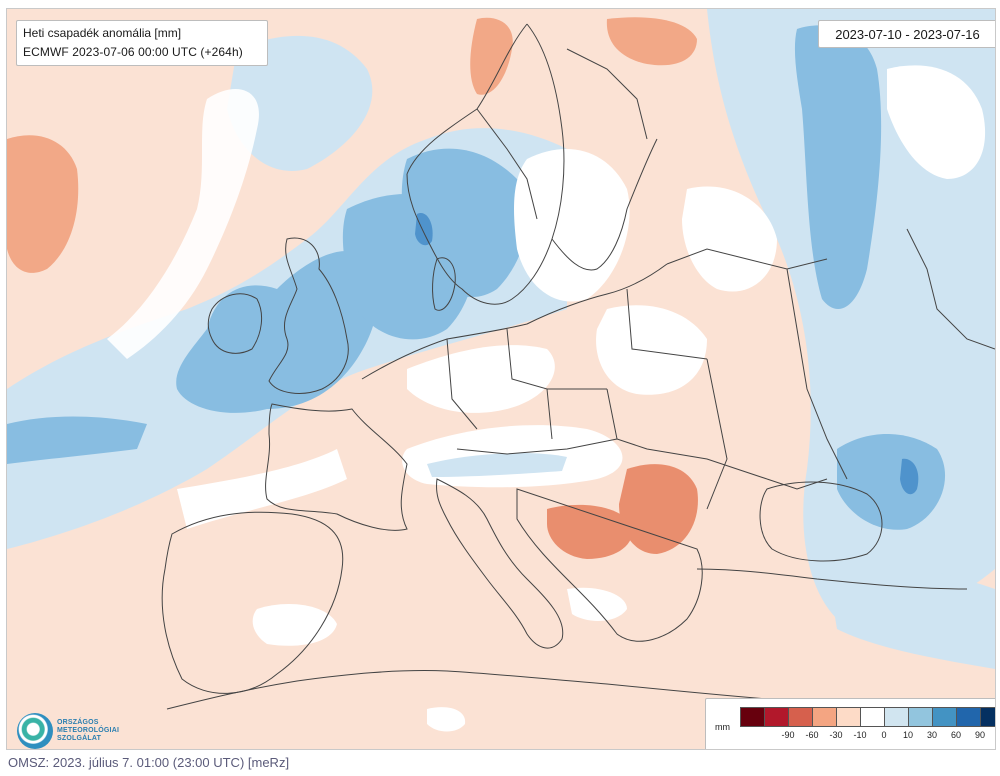  What do you see at coordinates (884, 735) in the screenshot?
I see `legend-tick-label: 0` at bounding box center [884, 735].